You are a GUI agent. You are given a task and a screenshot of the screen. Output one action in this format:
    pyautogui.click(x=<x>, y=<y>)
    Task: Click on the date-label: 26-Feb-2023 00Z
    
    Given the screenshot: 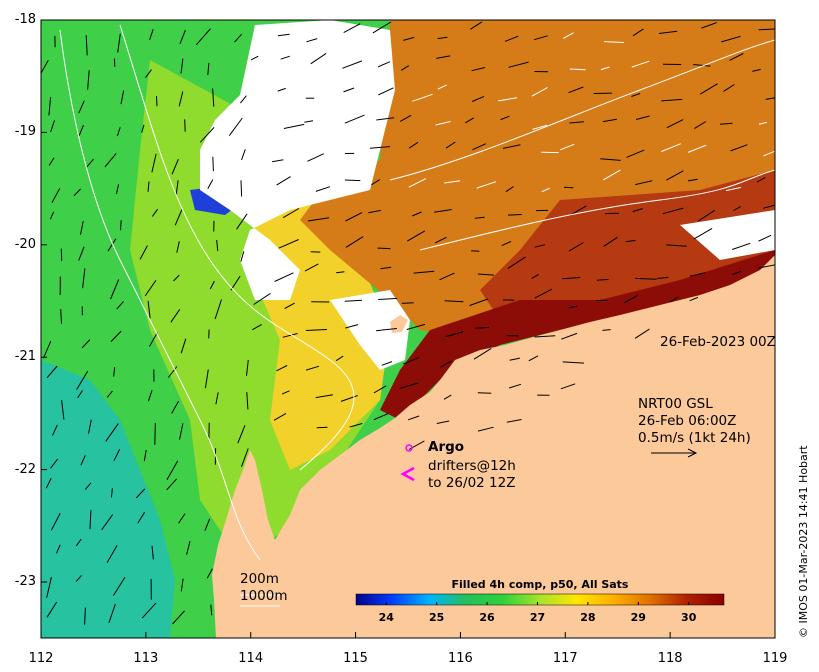 What is the action you would take?
    pyautogui.click(x=718, y=342)
    